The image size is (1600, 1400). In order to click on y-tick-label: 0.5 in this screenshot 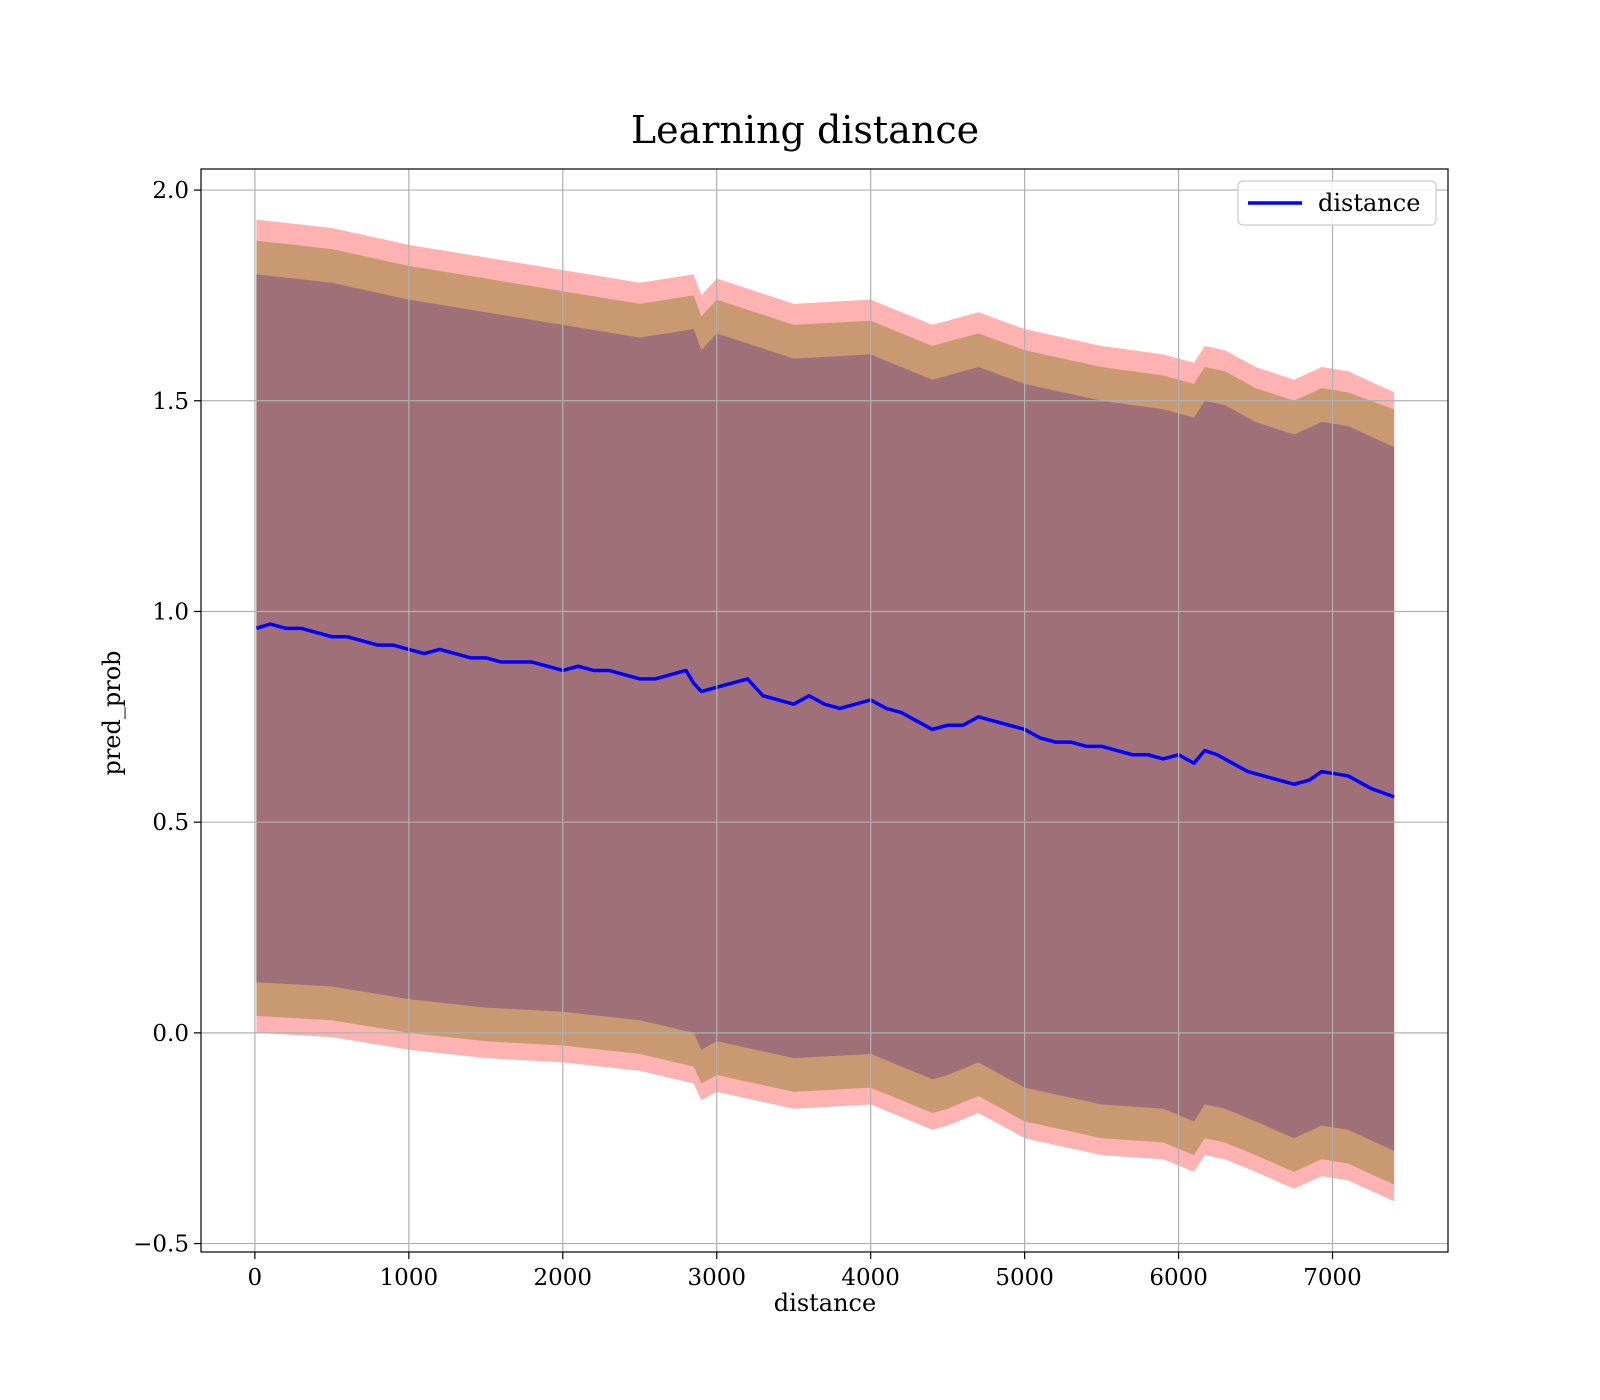, I will do `click(170, 823)`.